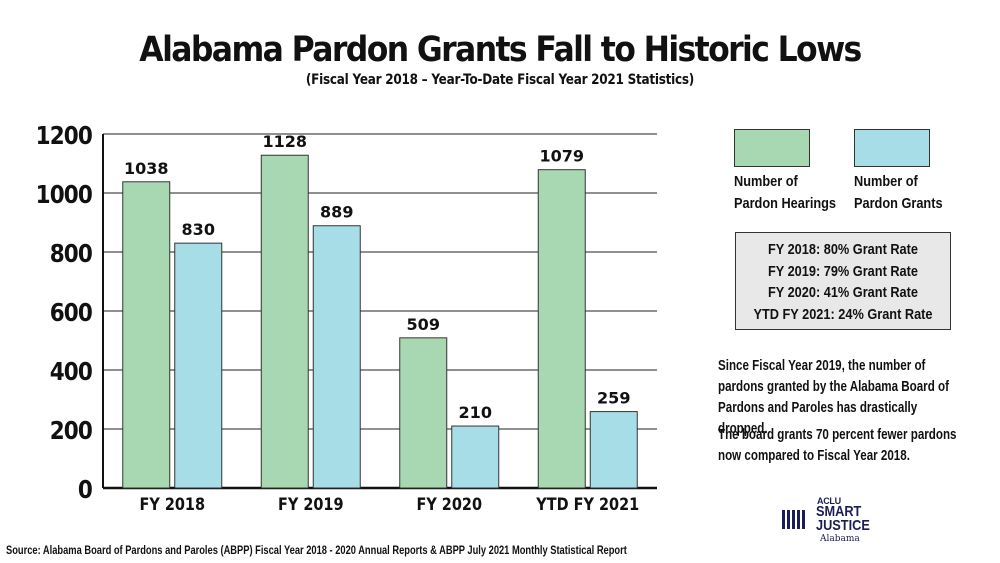 The width and height of the screenshot is (1000, 563). I want to click on bar-value-label: 830, so click(198, 229).